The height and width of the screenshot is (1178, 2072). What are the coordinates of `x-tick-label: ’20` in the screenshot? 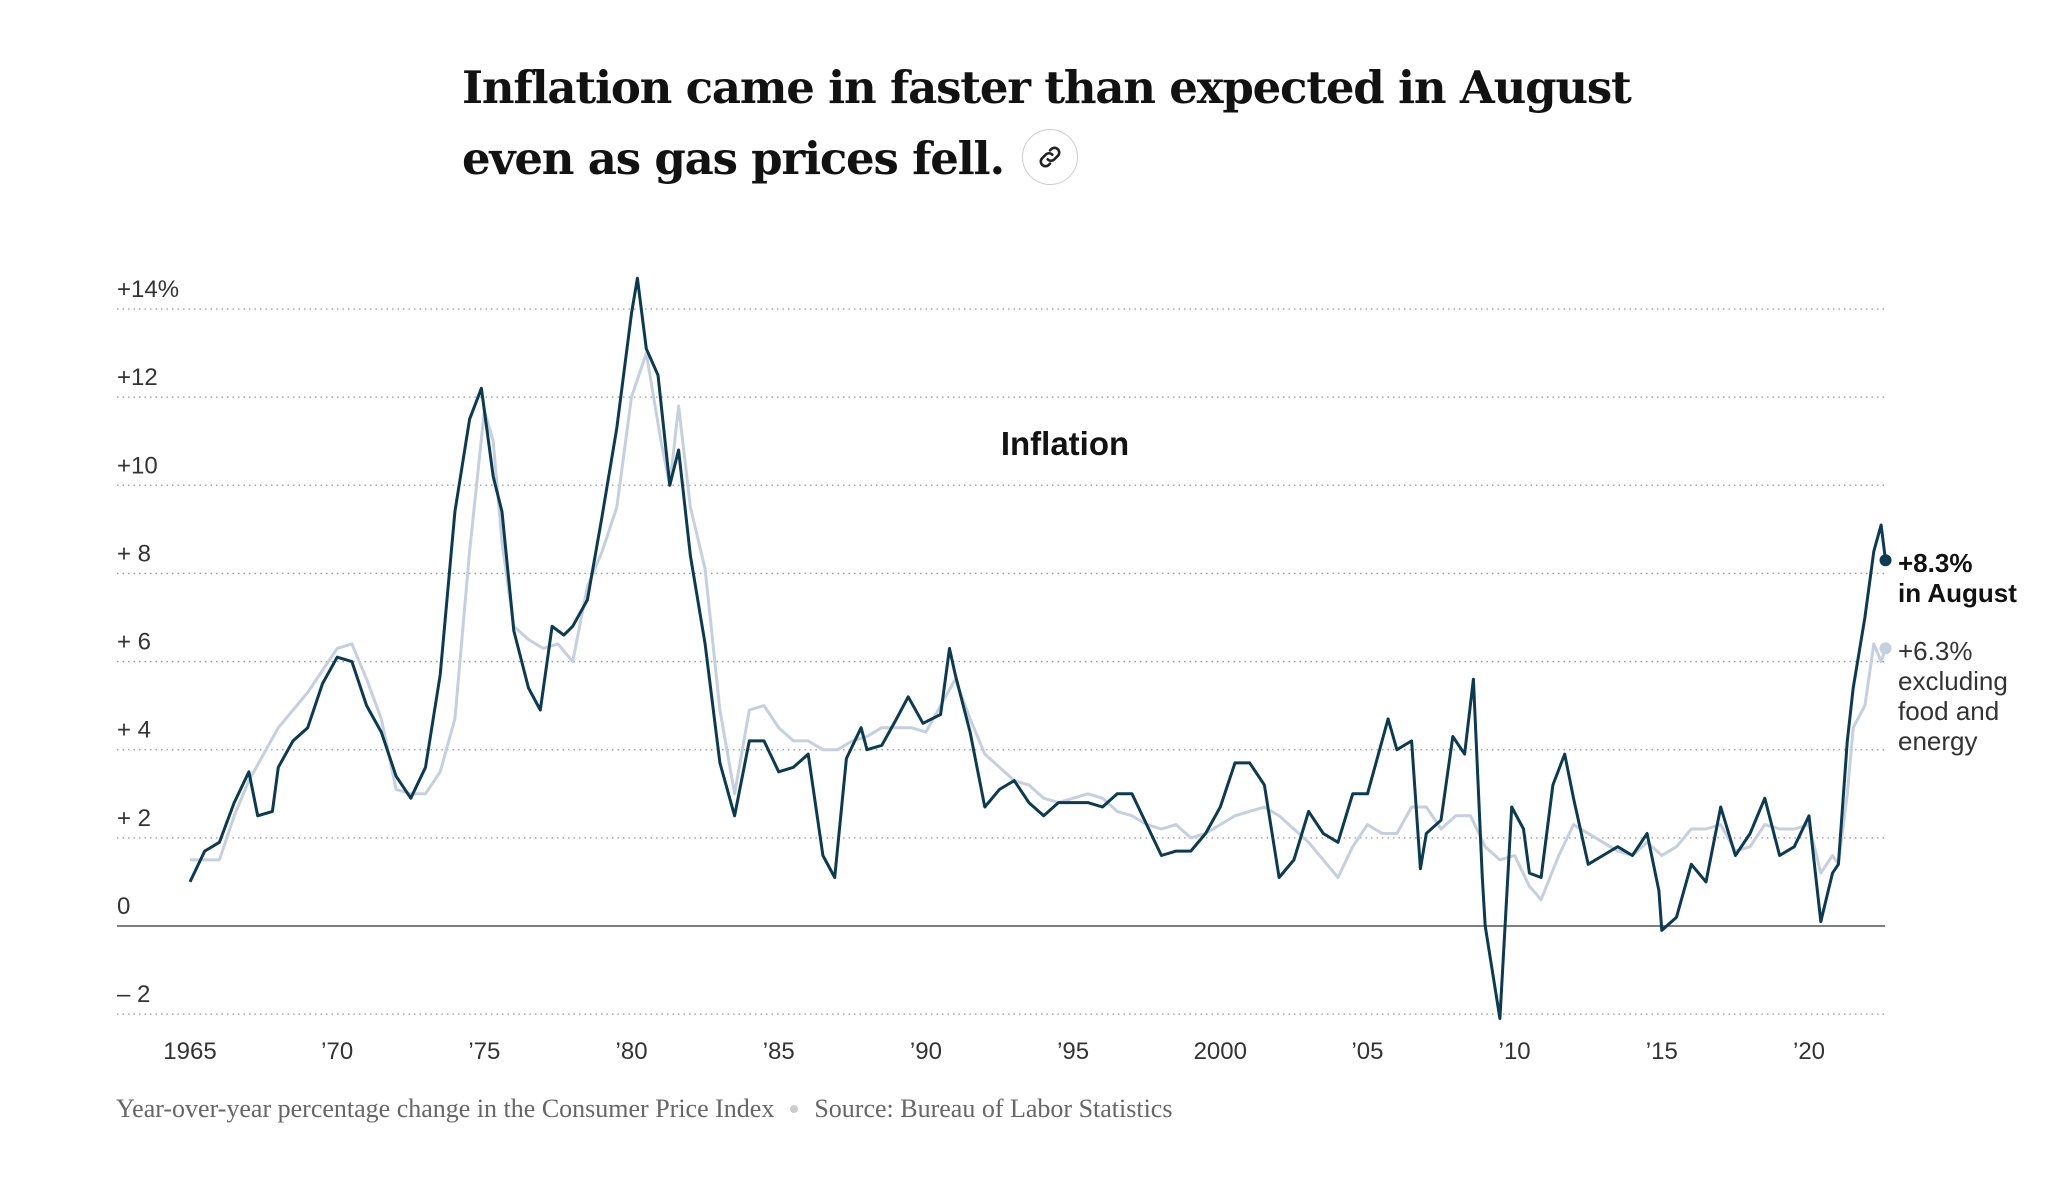 It's located at (1809, 1051).